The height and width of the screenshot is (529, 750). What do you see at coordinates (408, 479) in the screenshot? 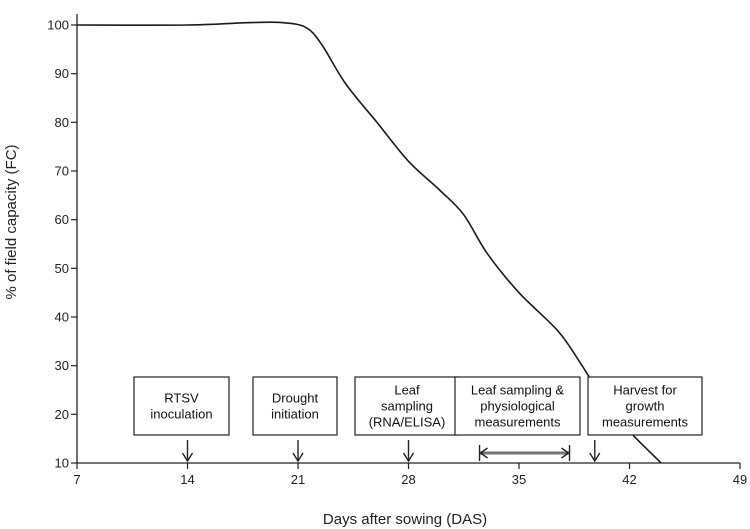
I see `x-tick-label: 28` at bounding box center [408, 479].